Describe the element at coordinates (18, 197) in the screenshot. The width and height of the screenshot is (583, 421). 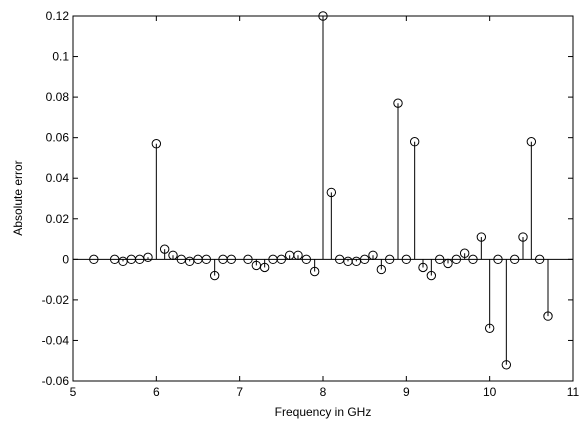
I see `y-axis-label: Absolute error` at that location.